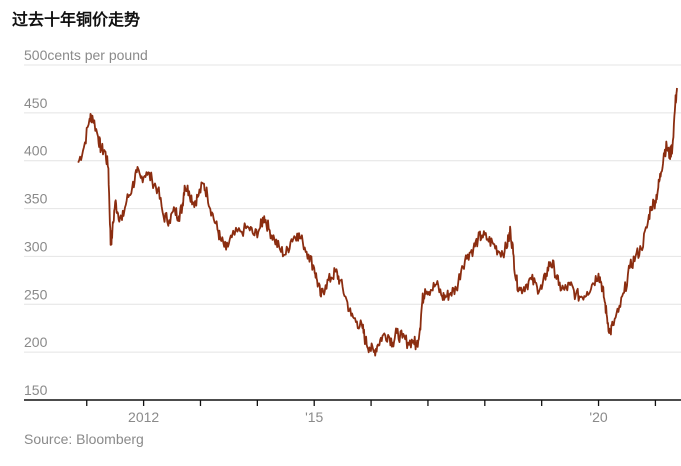  I want to click on y-tick-label: 400, so click(36, 151).